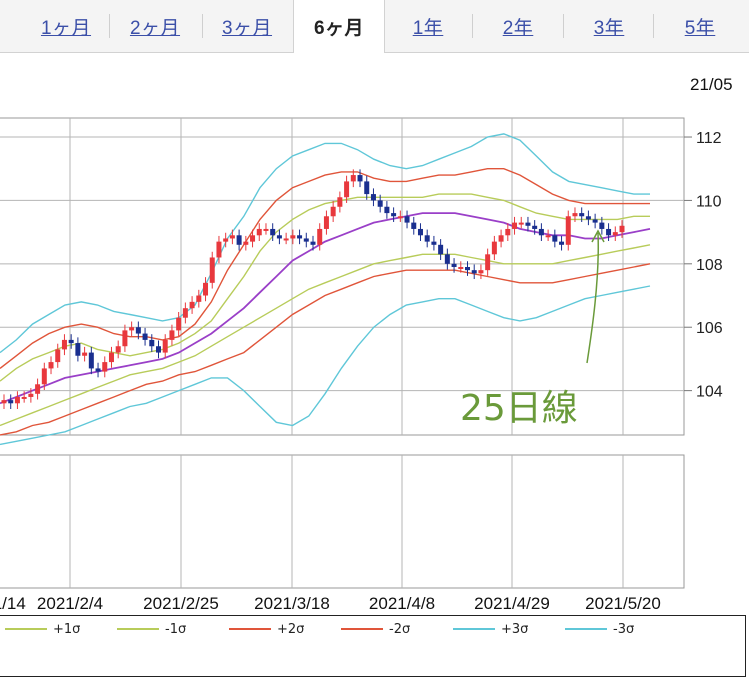 This screenshot has height=677, width=749. I want to click on y-tick-label: 110, so click(709, 201).